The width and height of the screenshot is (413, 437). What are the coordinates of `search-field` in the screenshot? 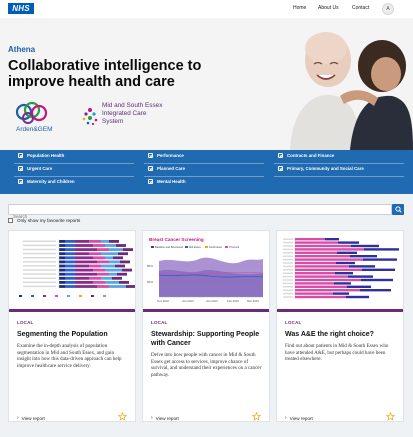 It's located at (200, 212).